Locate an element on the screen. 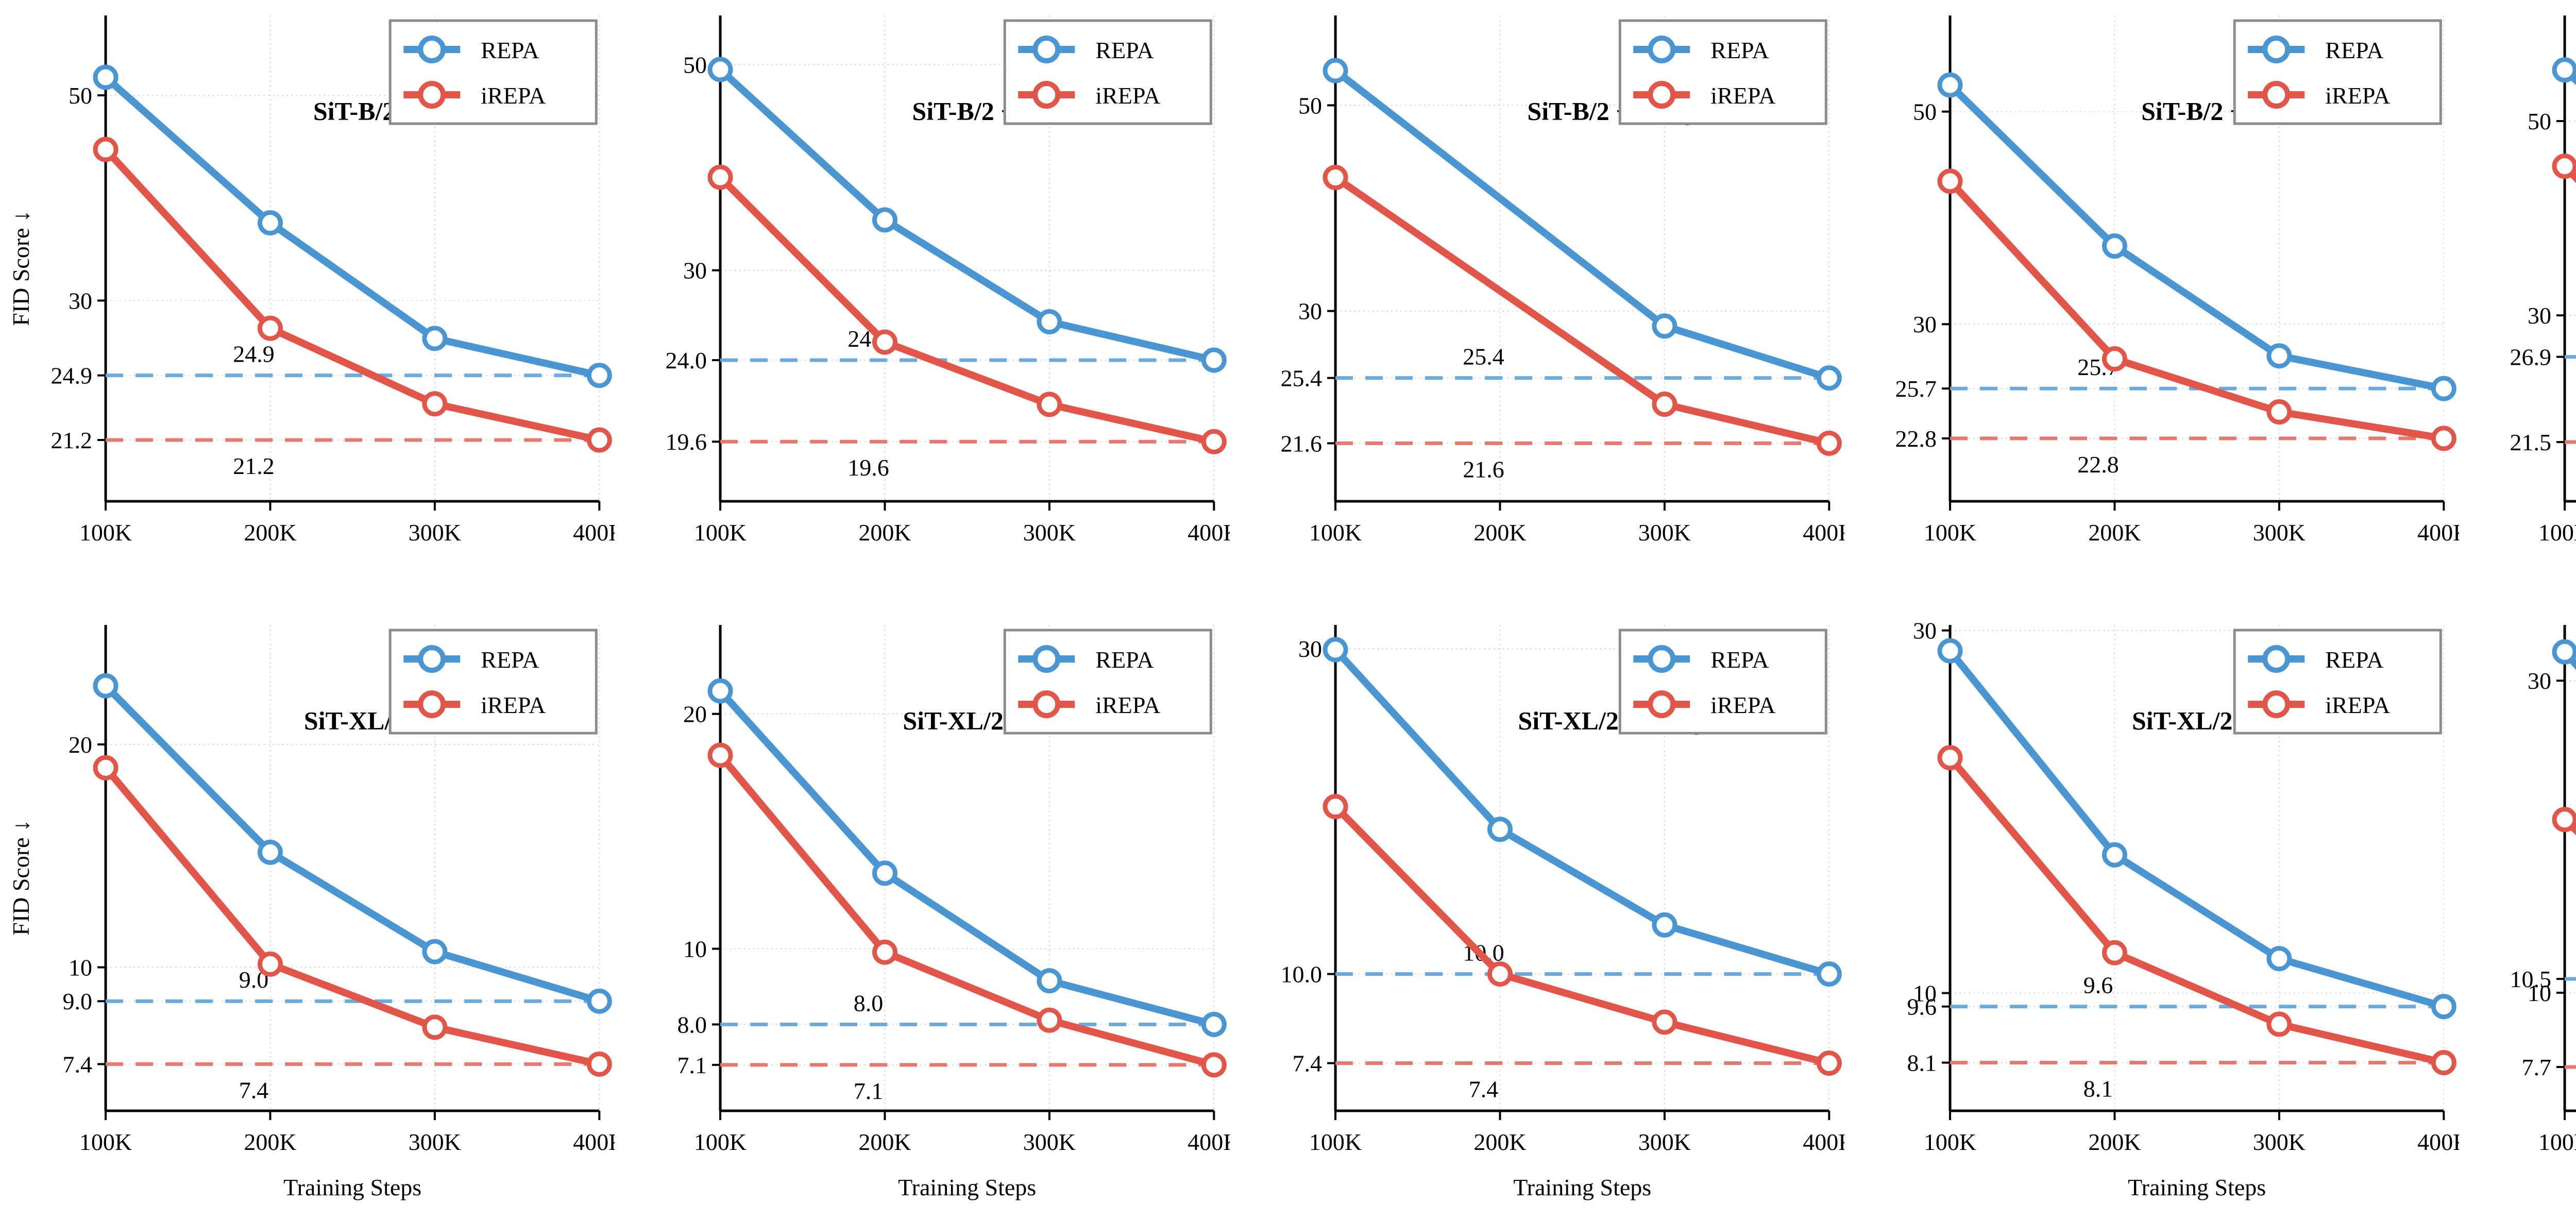 The height and width of the screenshot is (1219, 2576). reference-hline-label: 7.1 is located at coordinates (869, 1091).